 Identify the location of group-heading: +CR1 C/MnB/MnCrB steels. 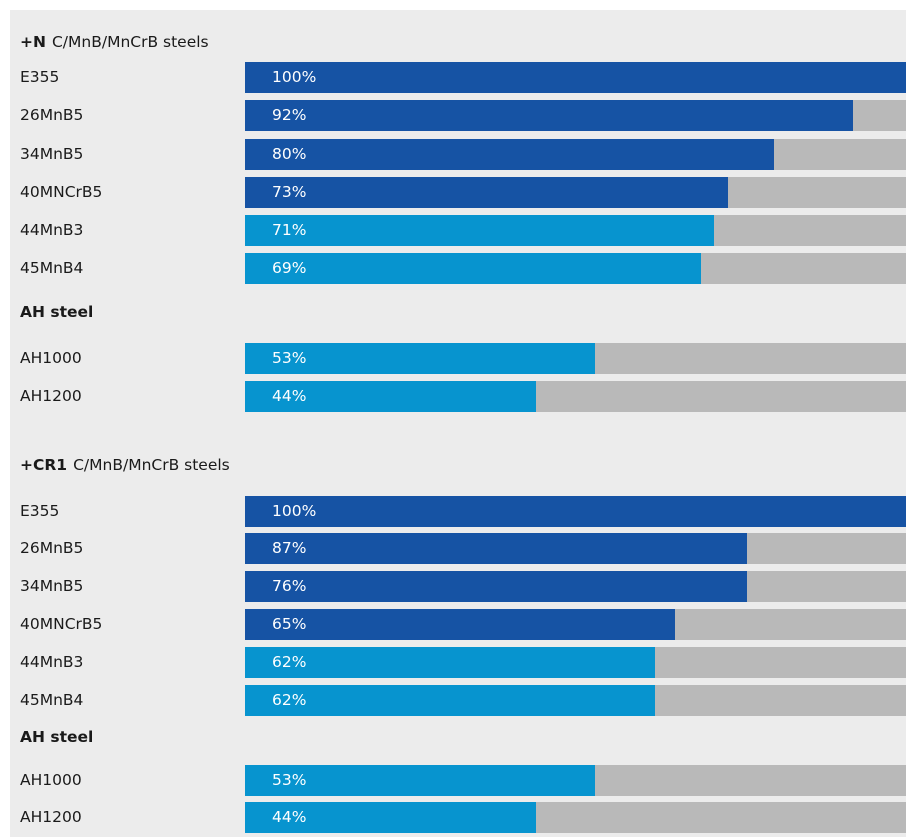
(125, 465).